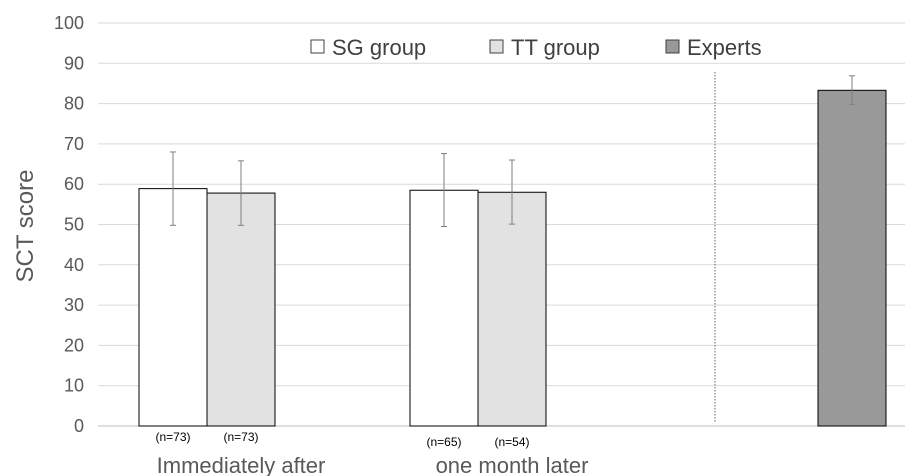  What do you see at coordinates (373, 464) in the screenshot?
I see `category-labels: Immediately after one month later` at bounding box center [373, 464].